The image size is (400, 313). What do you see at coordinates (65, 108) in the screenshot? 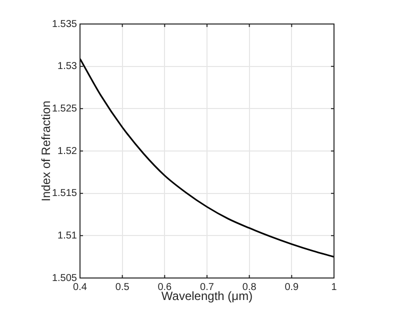
I see `y-tick-label: 1.525` at bounding box center [65, 108].